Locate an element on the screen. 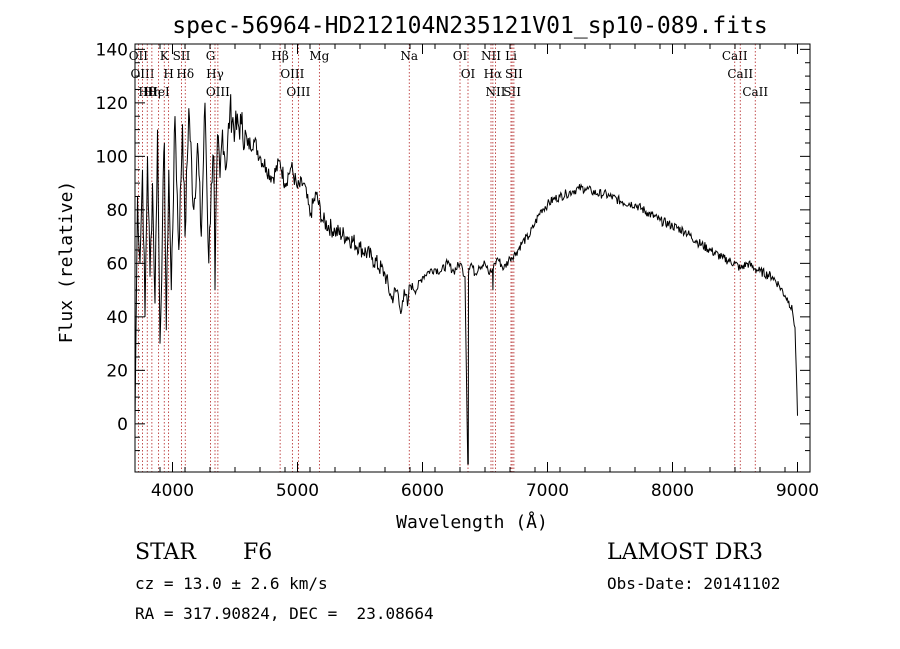 The height and width of the screenshot is (649, 900). spectral-line-label: Li is located at coordinates (511, 56).